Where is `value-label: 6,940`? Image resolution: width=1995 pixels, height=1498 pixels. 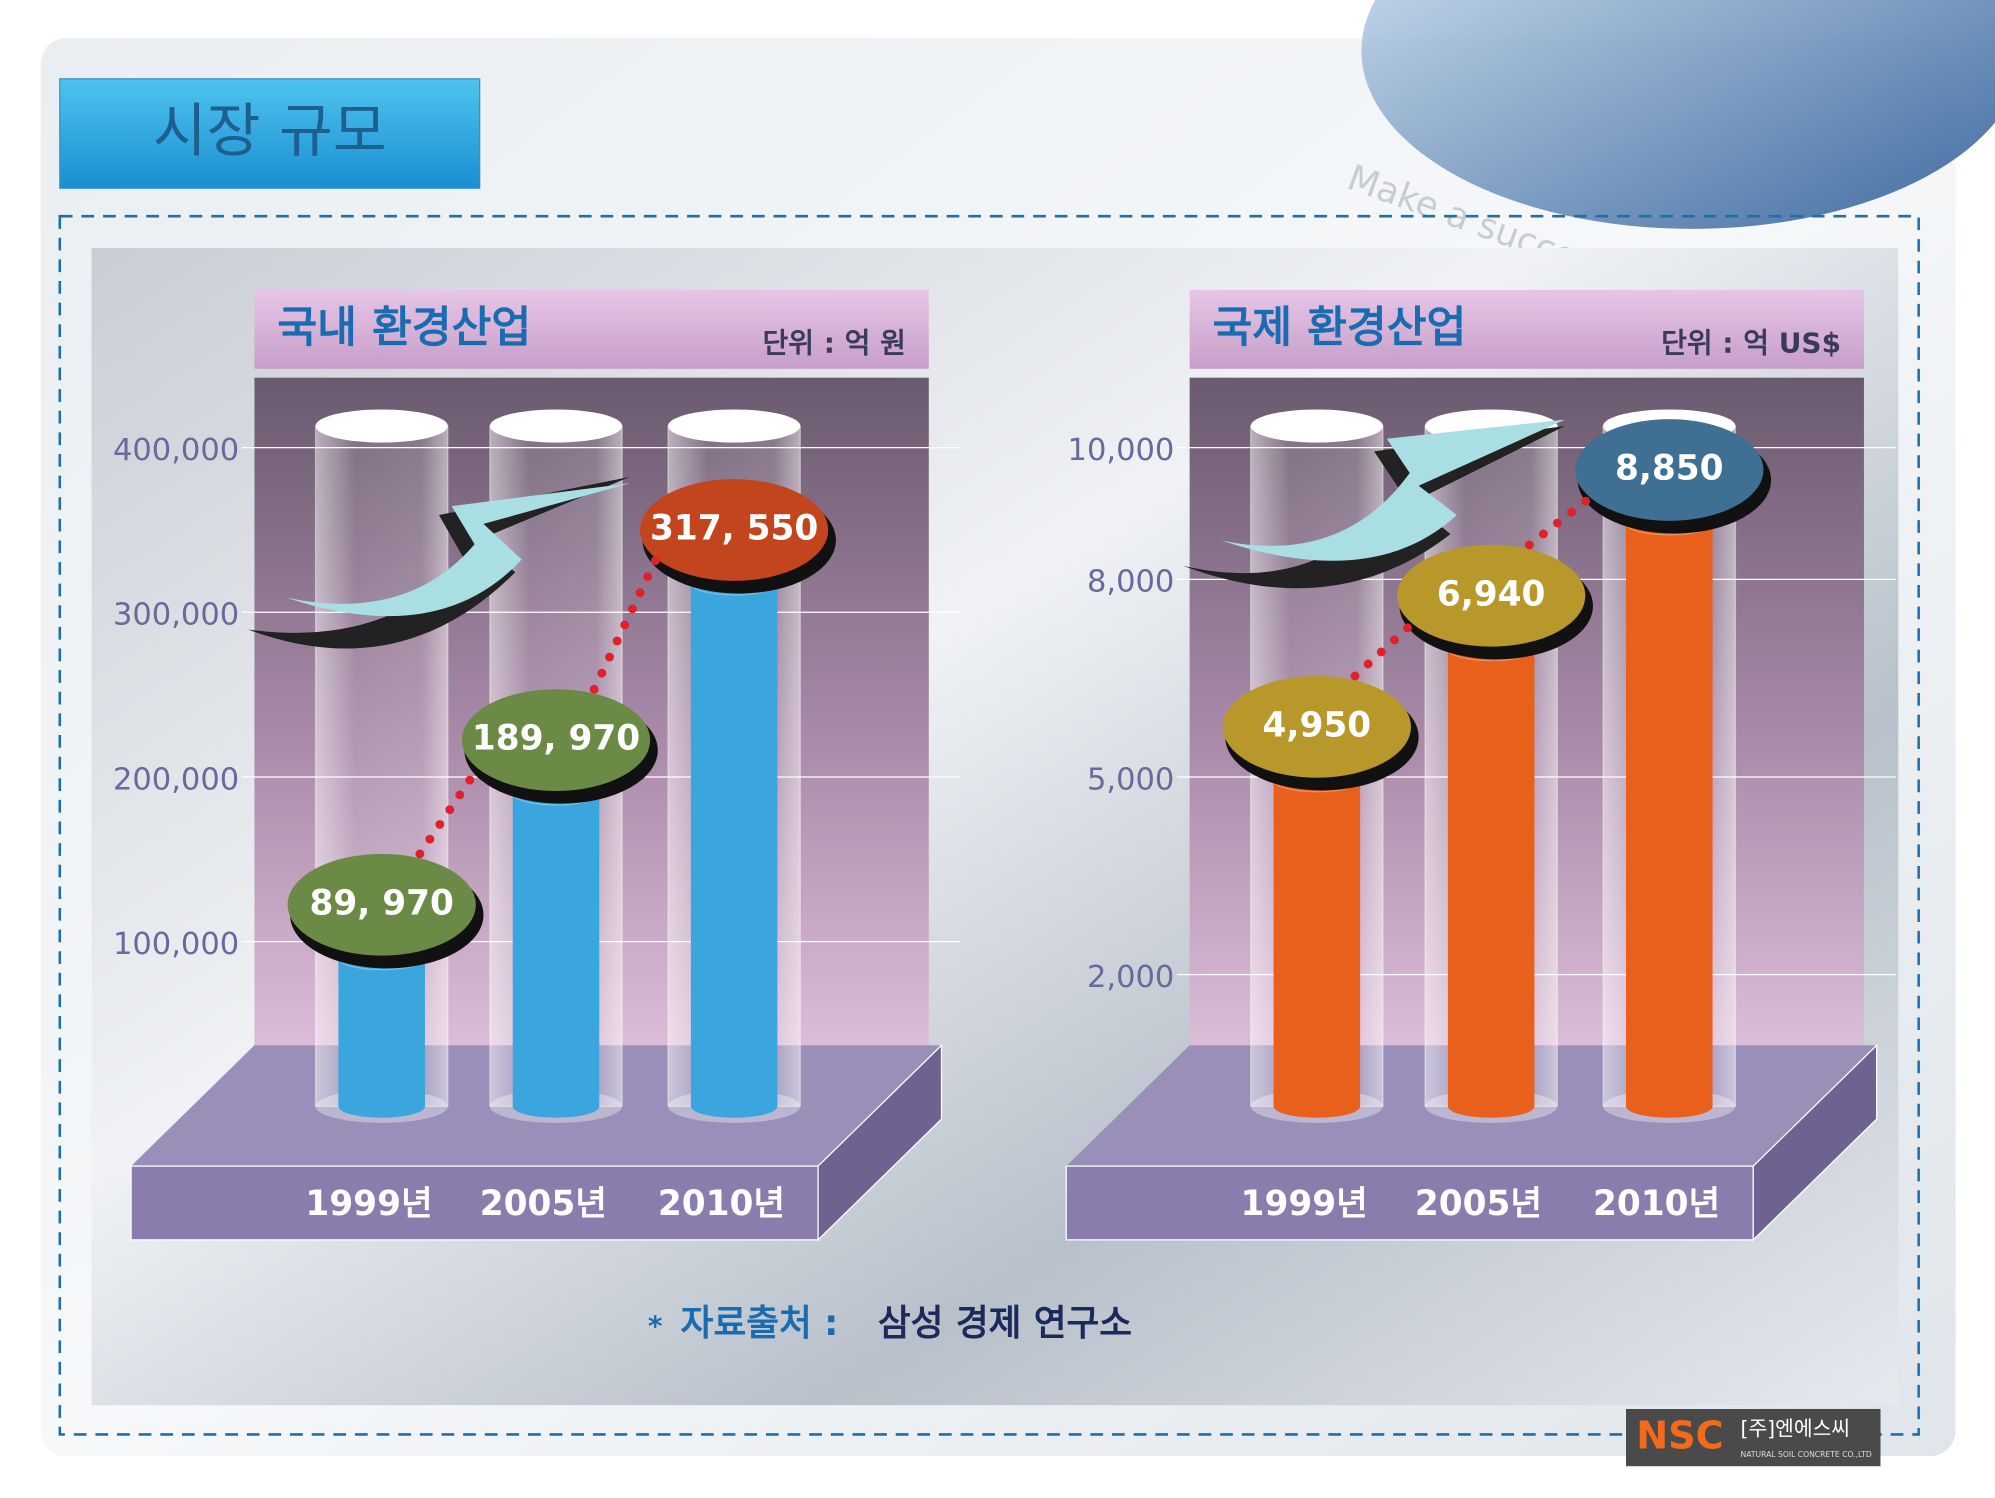
value-label: 6,940 is located at coordinates (1491, 594).